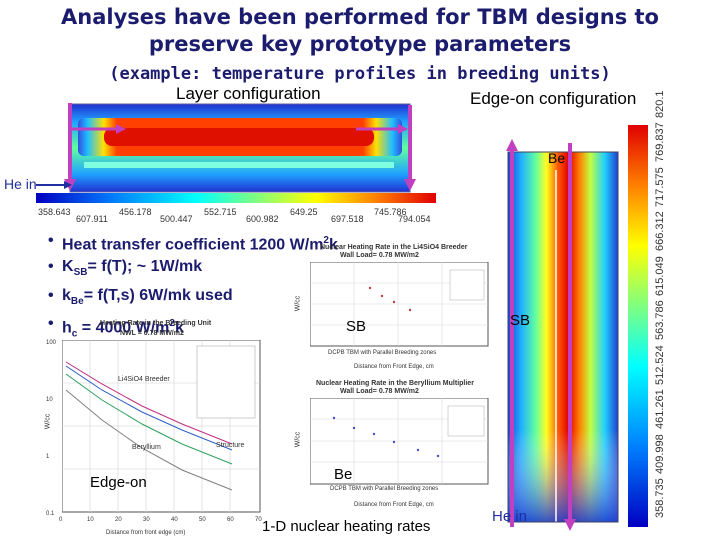 This screenshot has width=720, height=540. I want to click on bullet-item: hc = 4000 W/m2k, so click(193, 329).